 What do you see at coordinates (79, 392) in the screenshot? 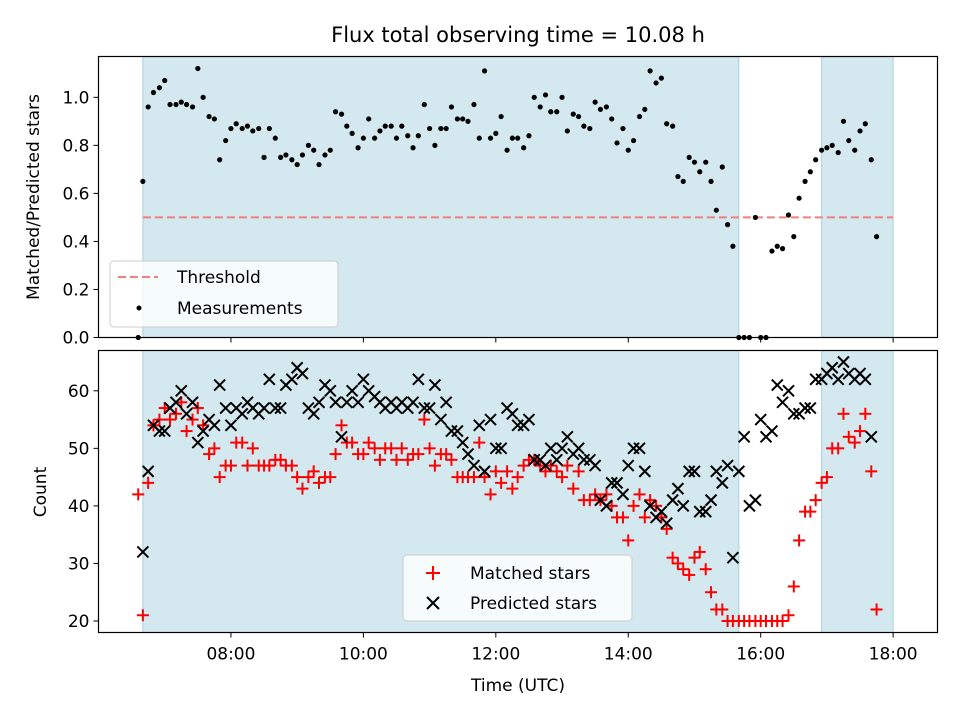
I see `count-y-tick-label: 60` at bounding box center [79, 392].